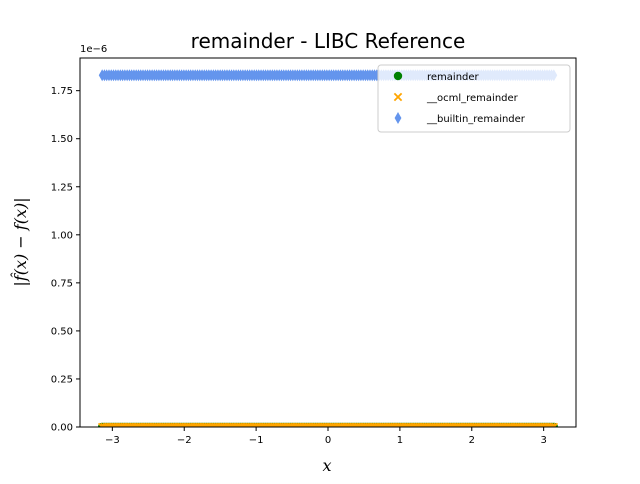  I want to click on y-axis-offset-label: 1e−6, so click(93, 49).